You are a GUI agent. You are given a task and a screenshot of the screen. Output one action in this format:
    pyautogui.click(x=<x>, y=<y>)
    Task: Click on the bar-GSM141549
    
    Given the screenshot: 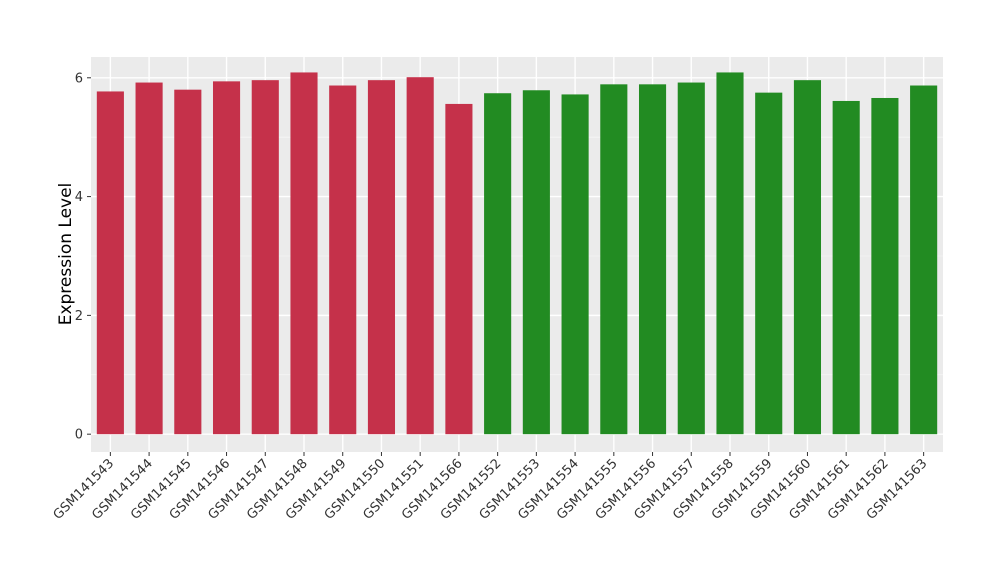 What is the action you would take?
    pyautogui.click(x=343, y=260)
    